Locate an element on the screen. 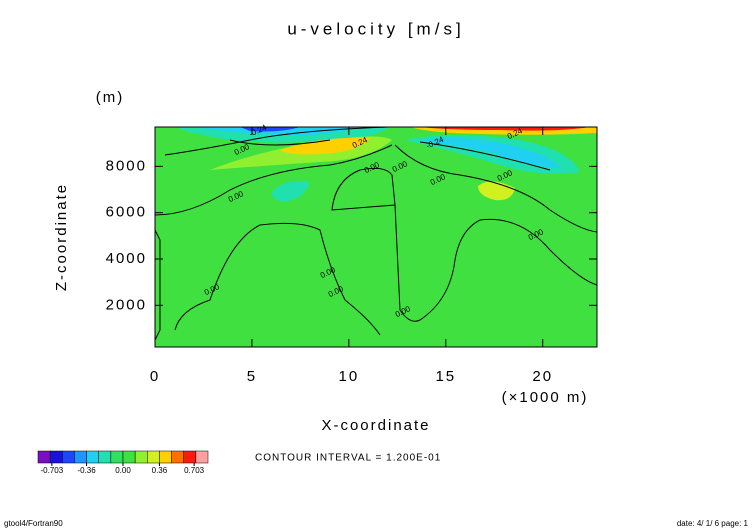  colorbar-tick-label: 0.36 is located at coordinates (160, 470).